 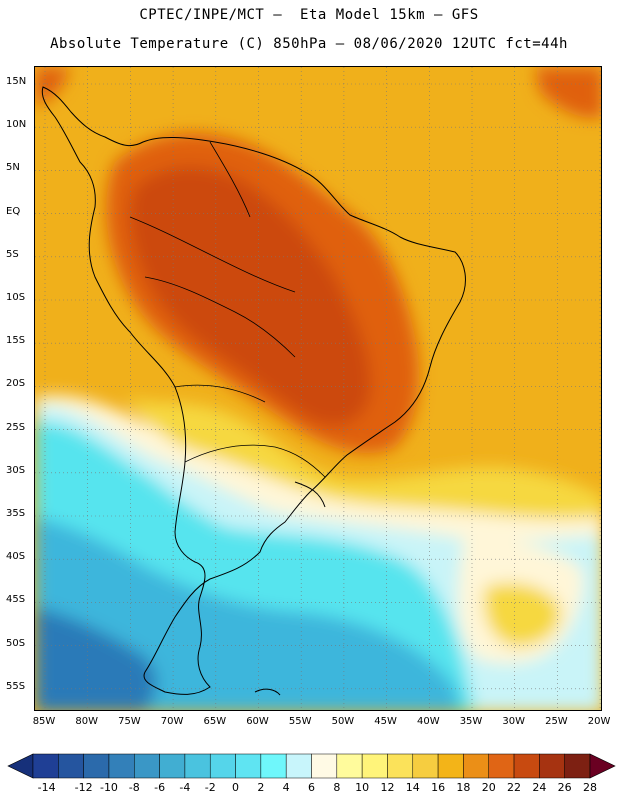 What do you see at coordinates (52, 87) in the screenshot?
I see `field-hot-northwest` at bounding box center [52, 87].